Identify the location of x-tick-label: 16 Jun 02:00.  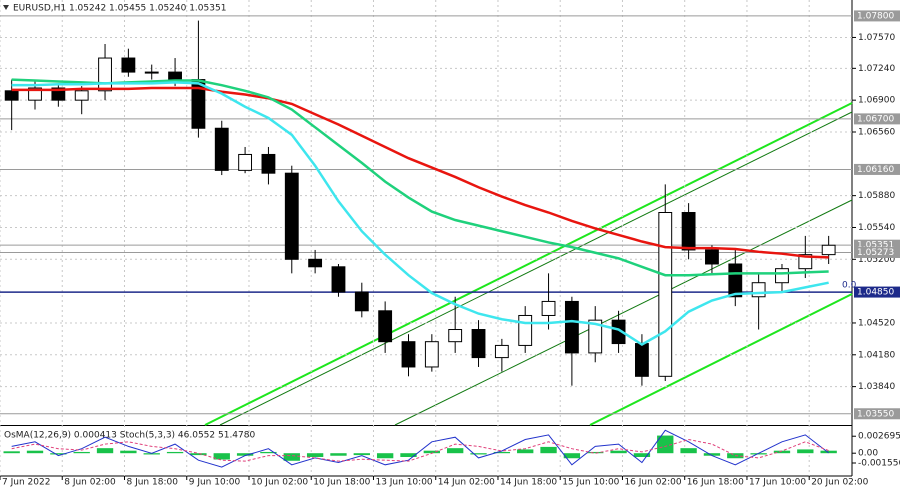
(652, 483).